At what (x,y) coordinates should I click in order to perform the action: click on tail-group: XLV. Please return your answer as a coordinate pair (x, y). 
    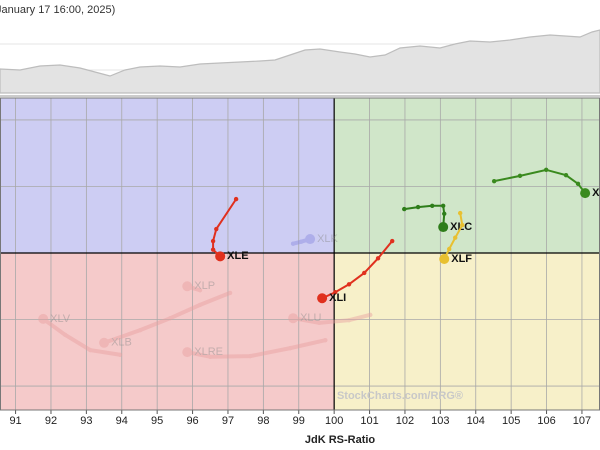
    Looking at the image, I should click on (80, 335).